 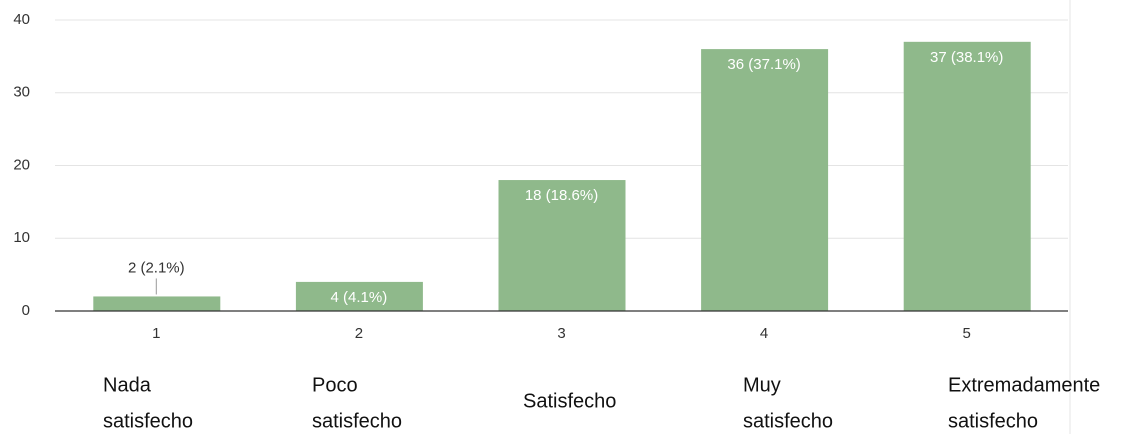 I want to click on value-label: 18 (18.6%), so click(x=561, y=195).